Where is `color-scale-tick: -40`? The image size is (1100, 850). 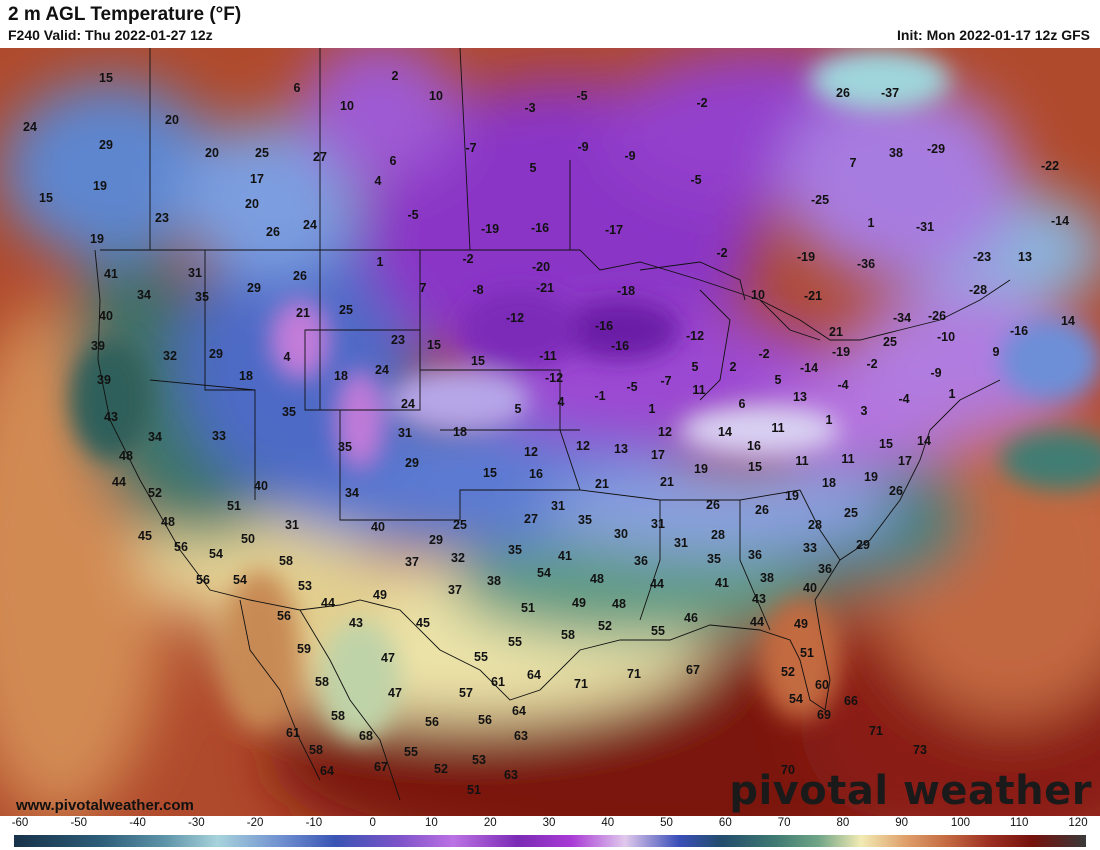
color-scale-tick: -40 is located at coordinates (137, 823).